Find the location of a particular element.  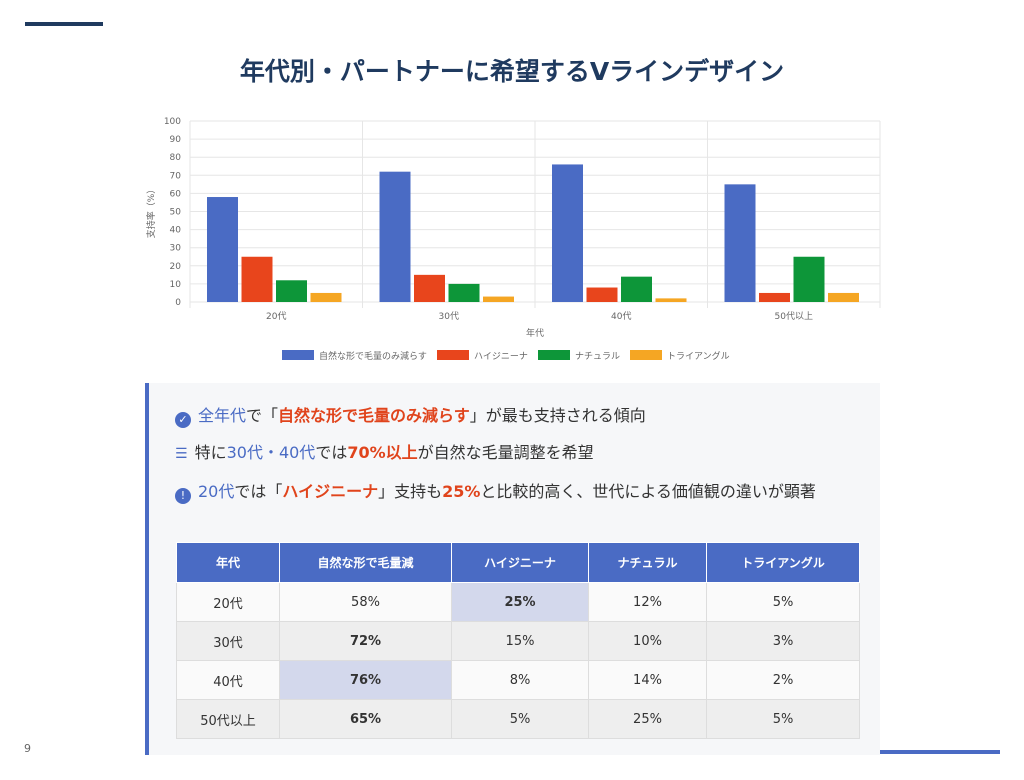

cell: 20代 is located at coordinates (228, 602).